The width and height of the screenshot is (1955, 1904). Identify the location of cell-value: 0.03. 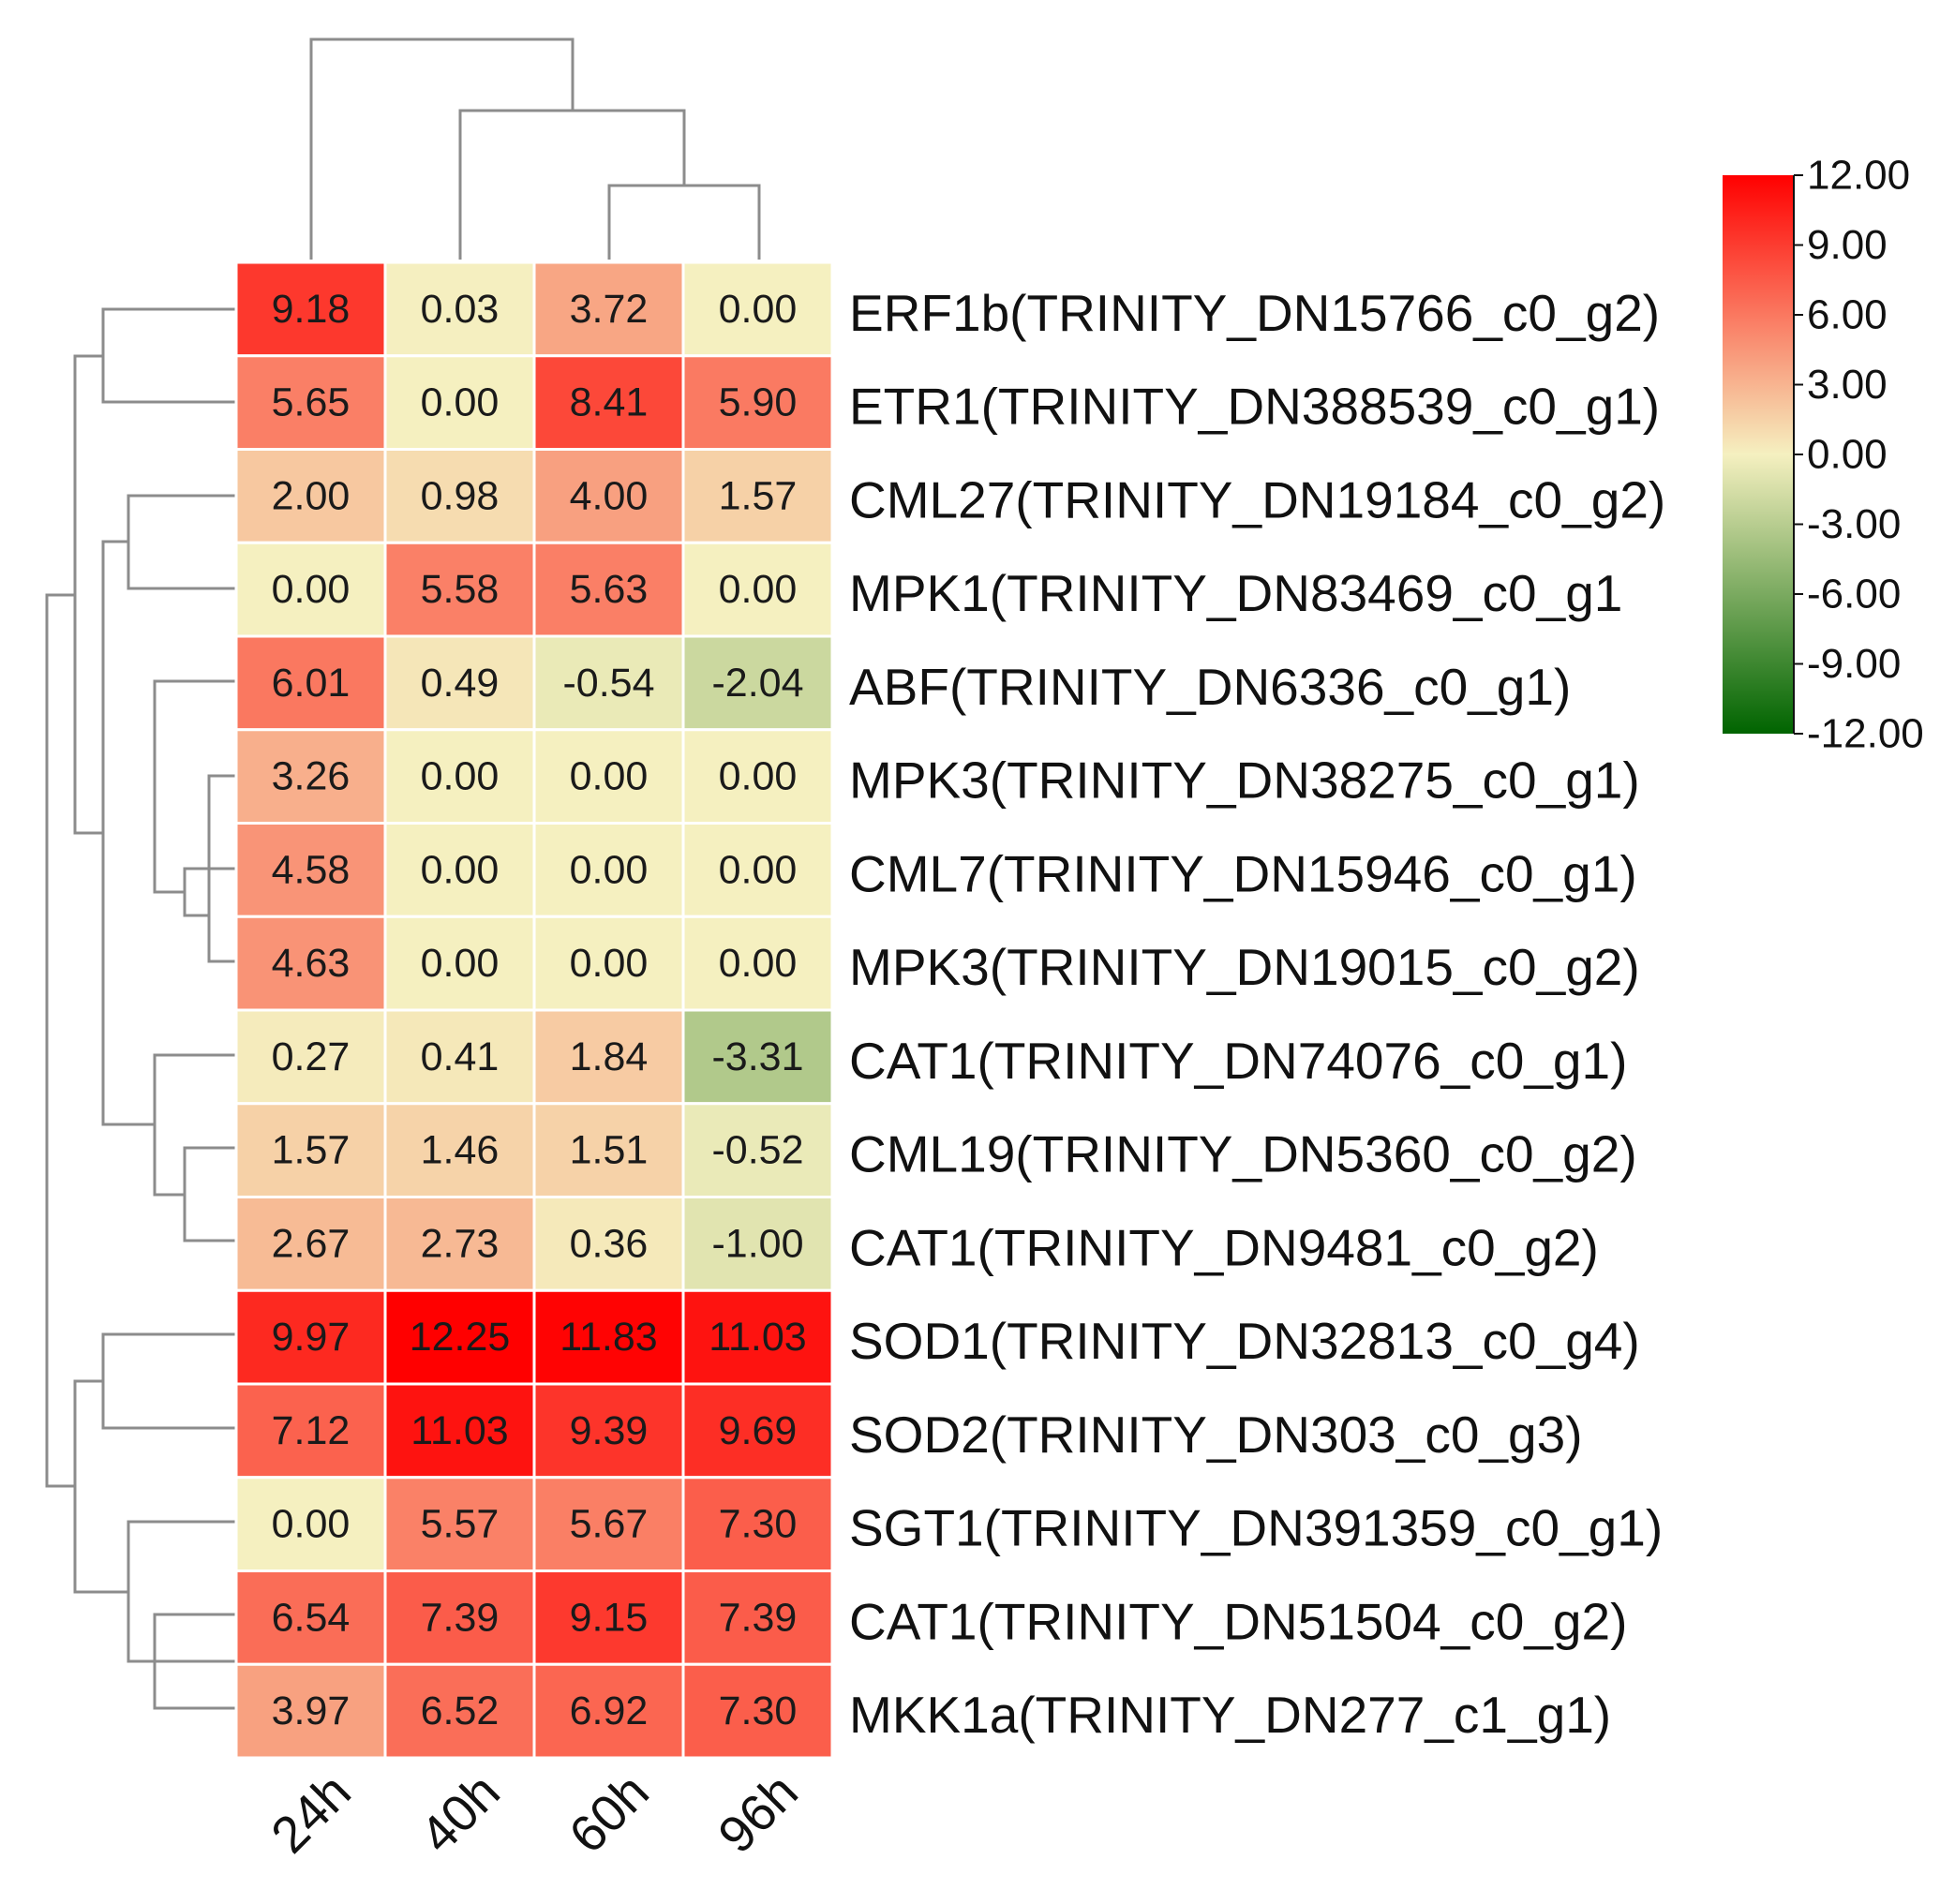
(461, 309).